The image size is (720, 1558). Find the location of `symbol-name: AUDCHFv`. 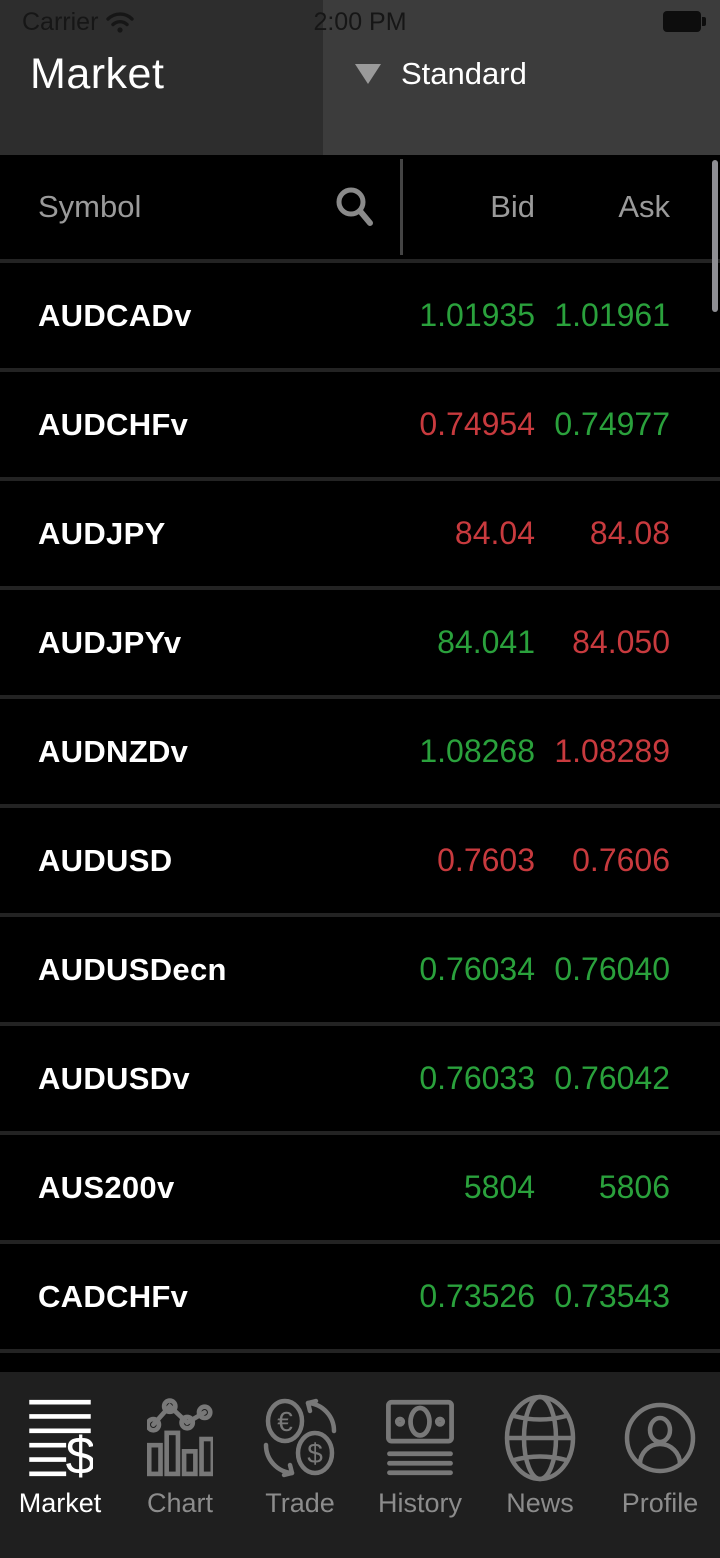

symbol-name: AUDCHFv is located at coordinates (113, 424).